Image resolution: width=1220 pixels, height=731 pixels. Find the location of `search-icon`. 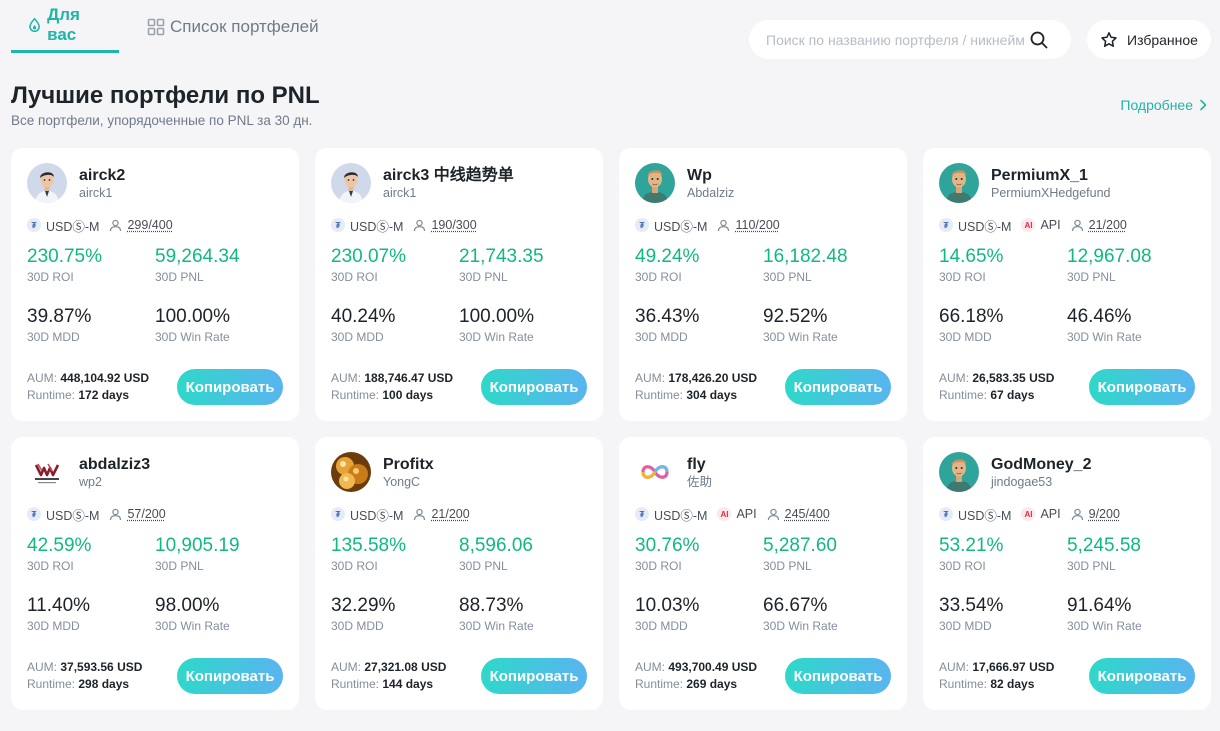

search-icon is located at coordinates (1039, 40).